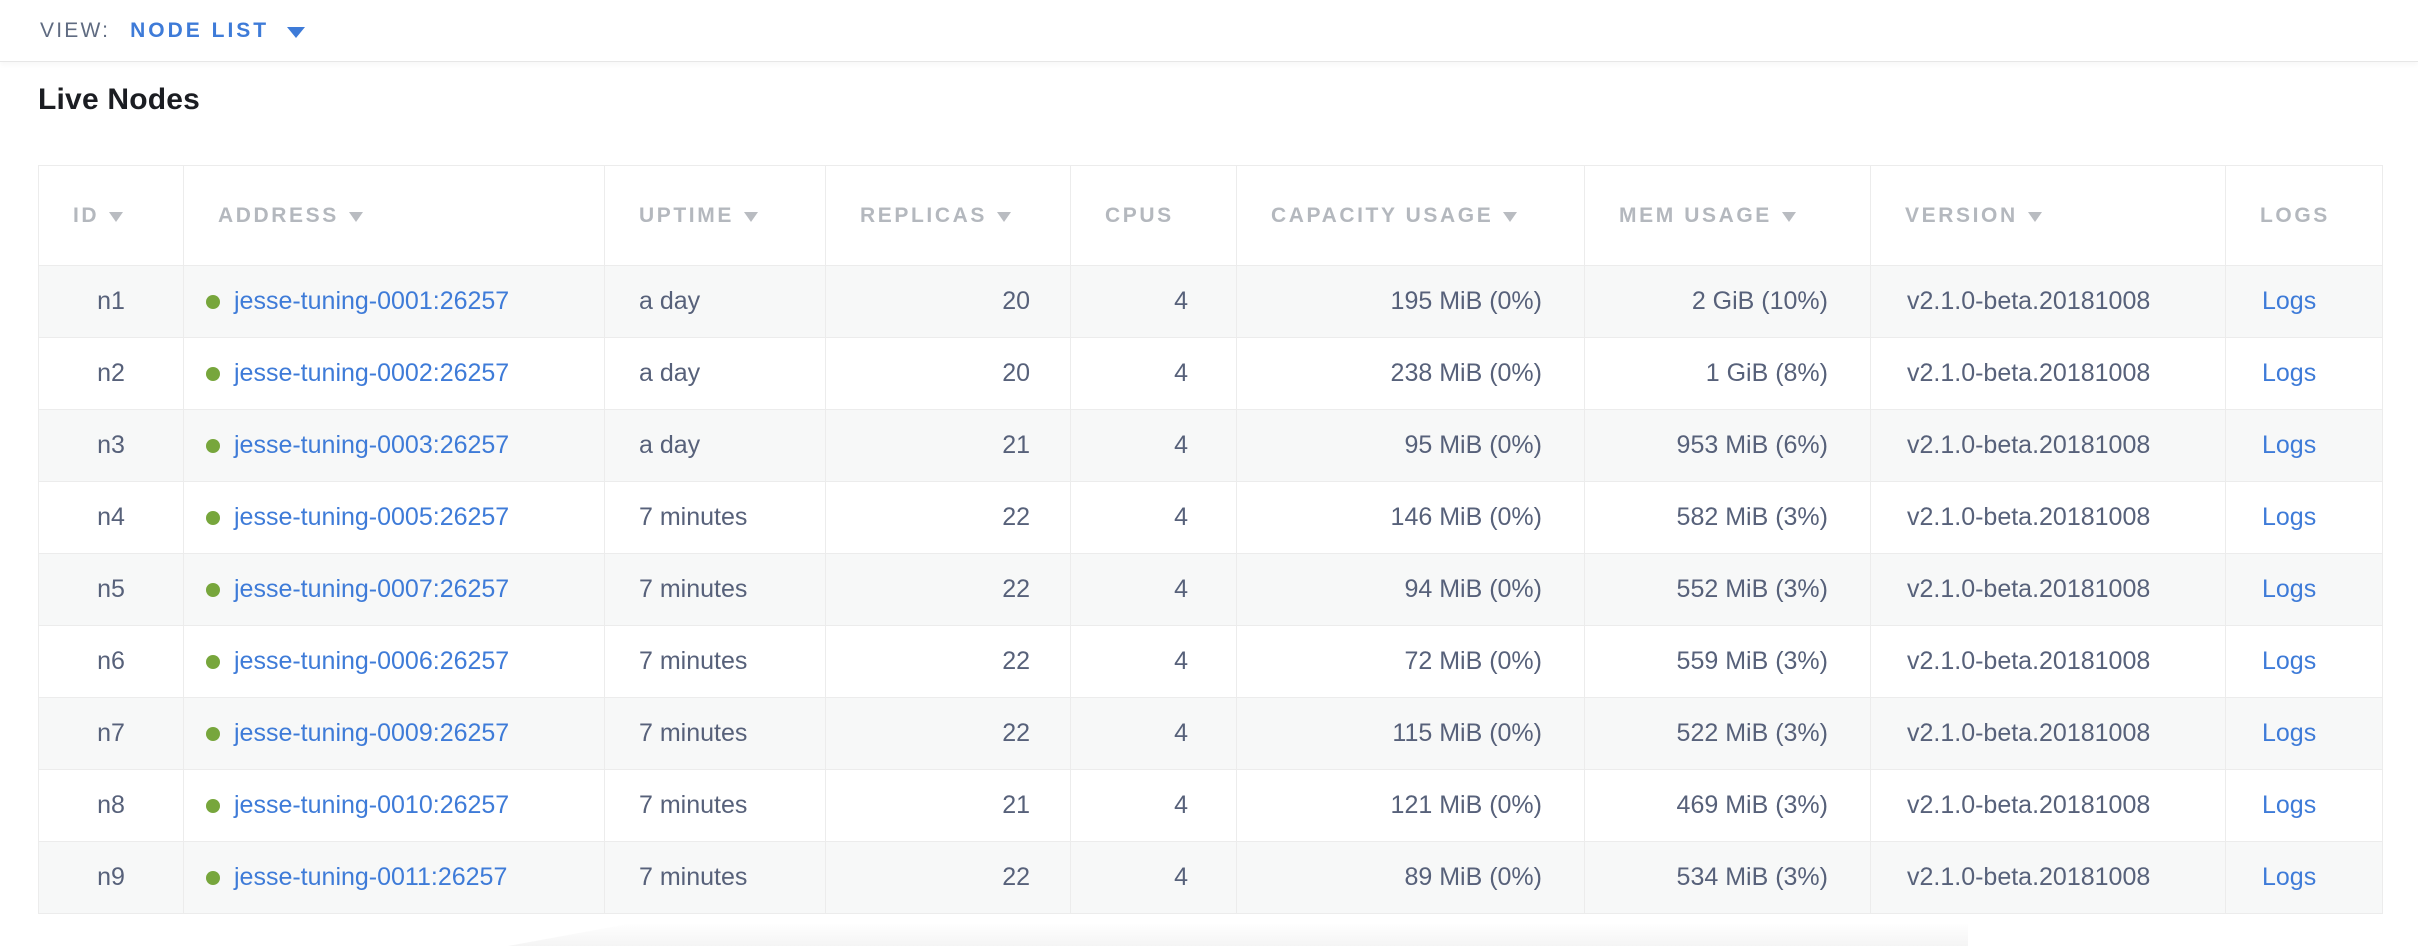 The image size is (2418, 946). What do you see at coordinates (111, 517) in the screenshot?
I see `cell-id: n4` at bounding box center [111, 517].